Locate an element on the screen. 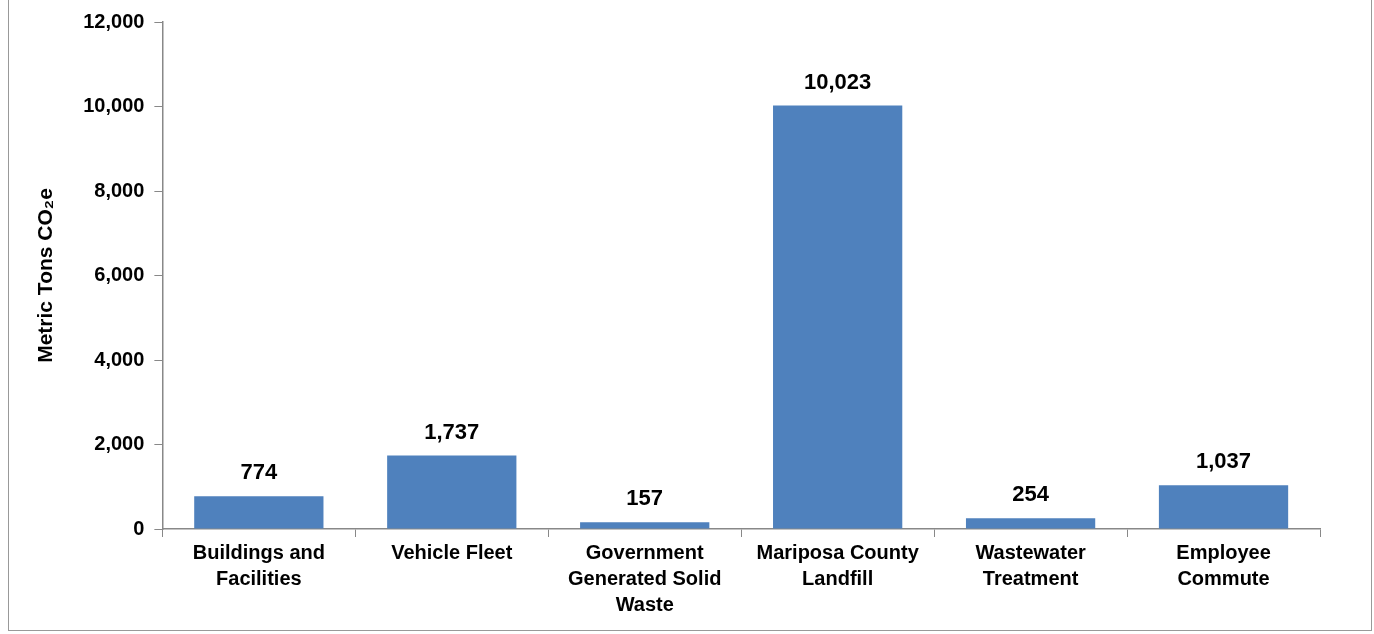  y-tick-label: 0 is located at coordinates (139, 527).